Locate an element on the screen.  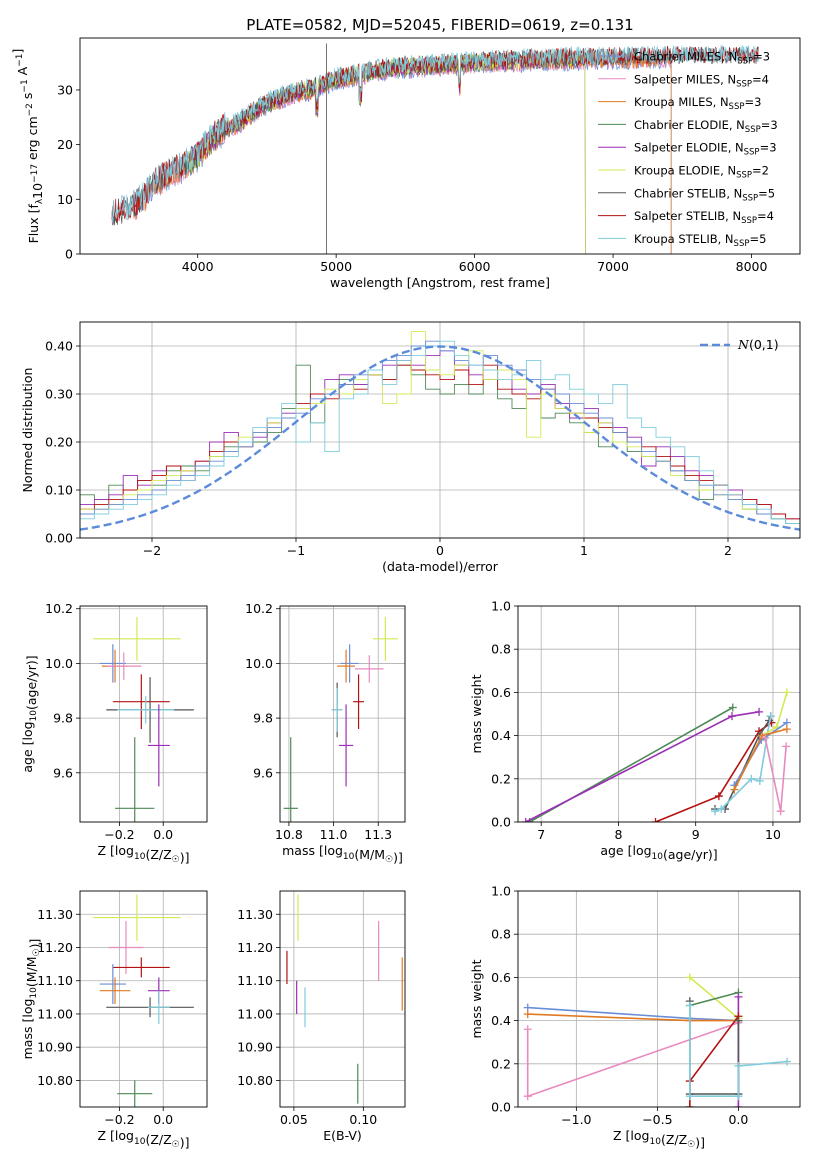
y-tick-label: 0.0 is located at coordinates (501, 1107).